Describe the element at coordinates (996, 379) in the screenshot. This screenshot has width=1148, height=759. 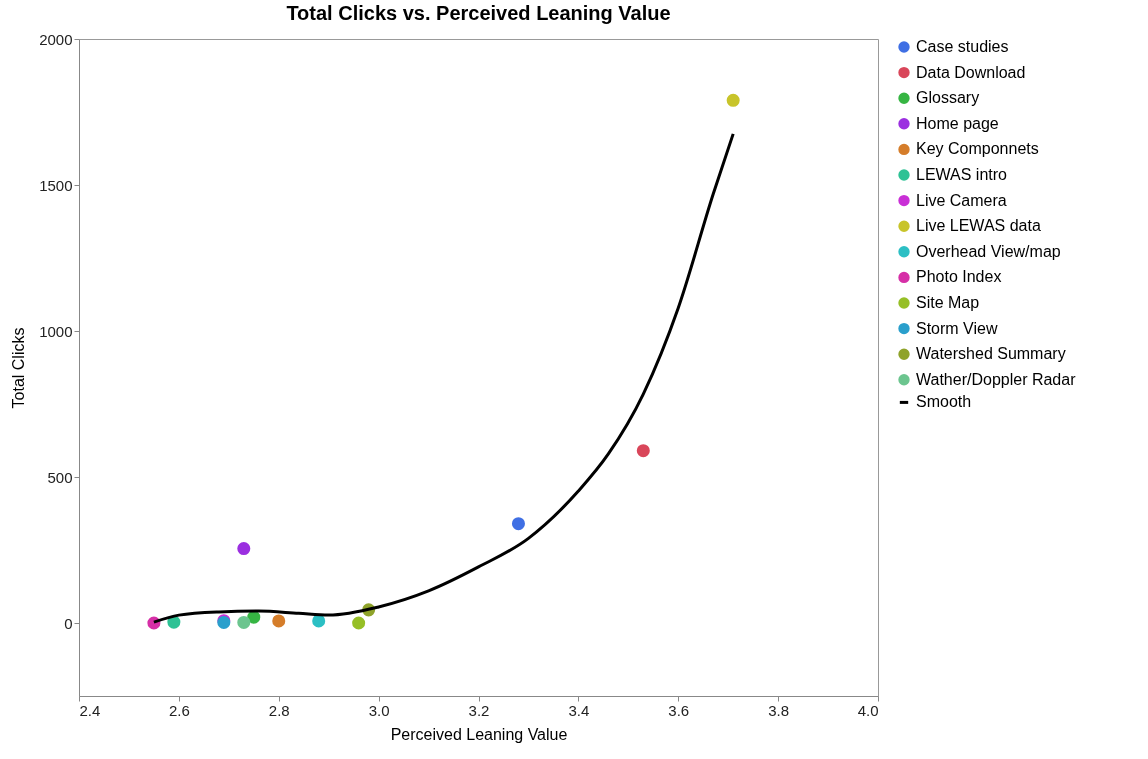
I see `legend-label: Wather/Doppler Radar` at that location.